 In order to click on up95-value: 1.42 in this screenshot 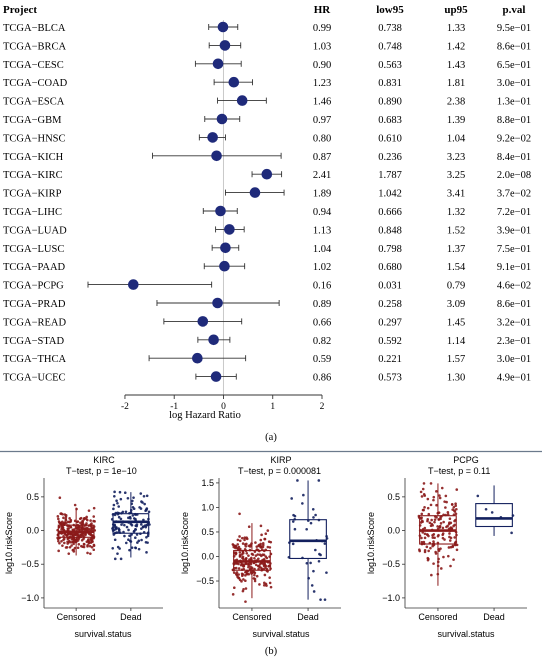, I will do `click(456, 46)`.